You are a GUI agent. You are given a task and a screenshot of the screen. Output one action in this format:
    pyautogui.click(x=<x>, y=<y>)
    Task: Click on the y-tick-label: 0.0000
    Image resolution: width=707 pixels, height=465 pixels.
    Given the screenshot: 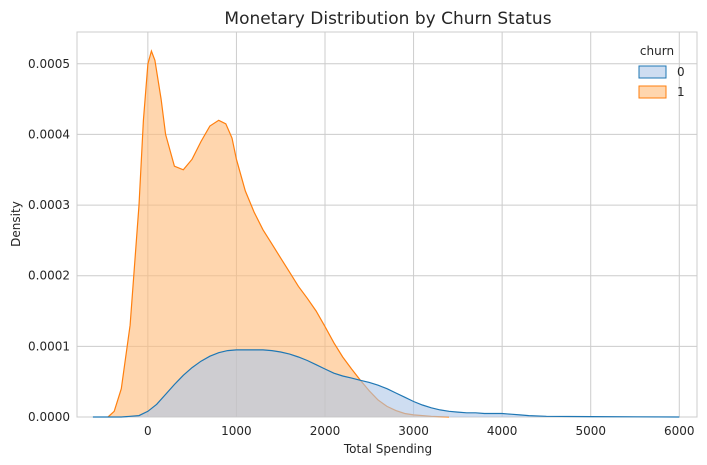 What is the action you would take?
    pyautogui.click(x=49, y=417)
    